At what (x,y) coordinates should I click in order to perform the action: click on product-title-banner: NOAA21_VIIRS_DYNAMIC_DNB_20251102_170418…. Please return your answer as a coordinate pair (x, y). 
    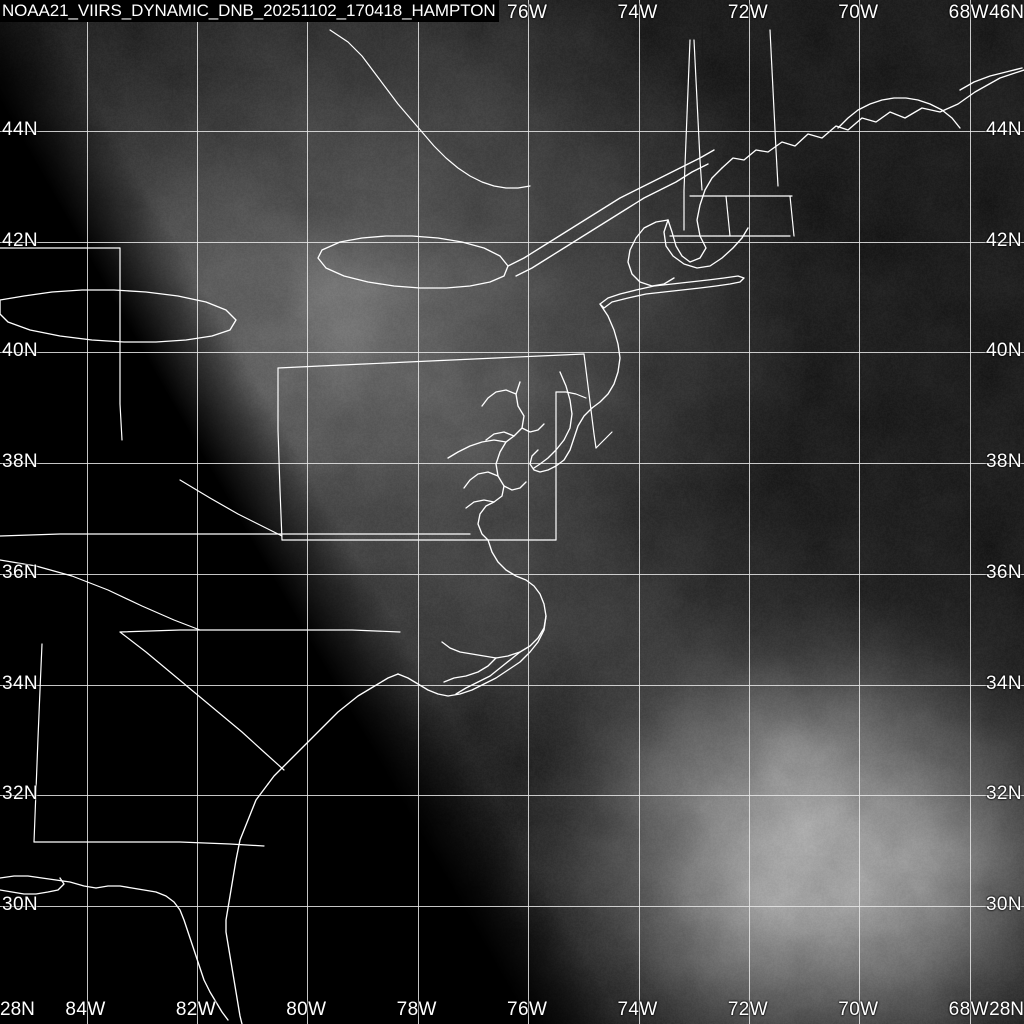
    Looking at the image, I should click on (249, 11).